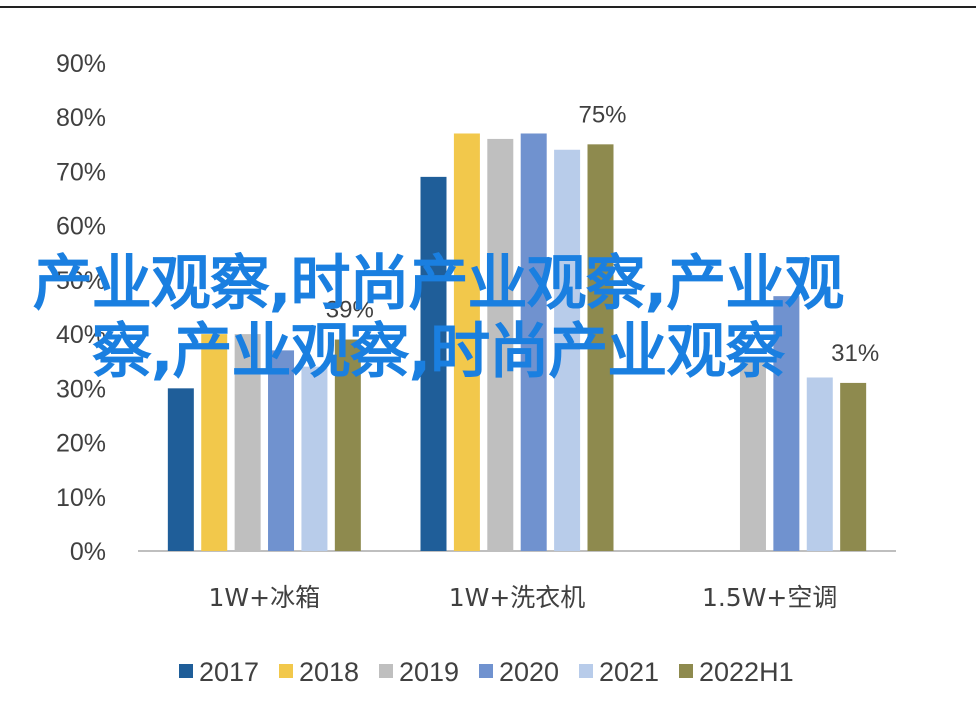 The width and height of the screenshot is (976, 707). What do you see at coordinates (81, 444) in the screenshot?
I see `y-tick-label: 20%` at bounding box center [81, 444].